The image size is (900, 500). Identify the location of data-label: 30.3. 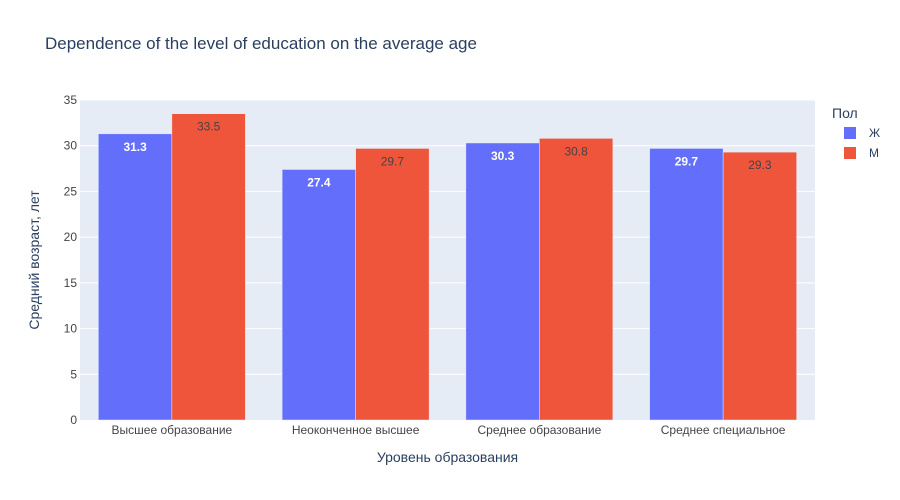
(503, 156).